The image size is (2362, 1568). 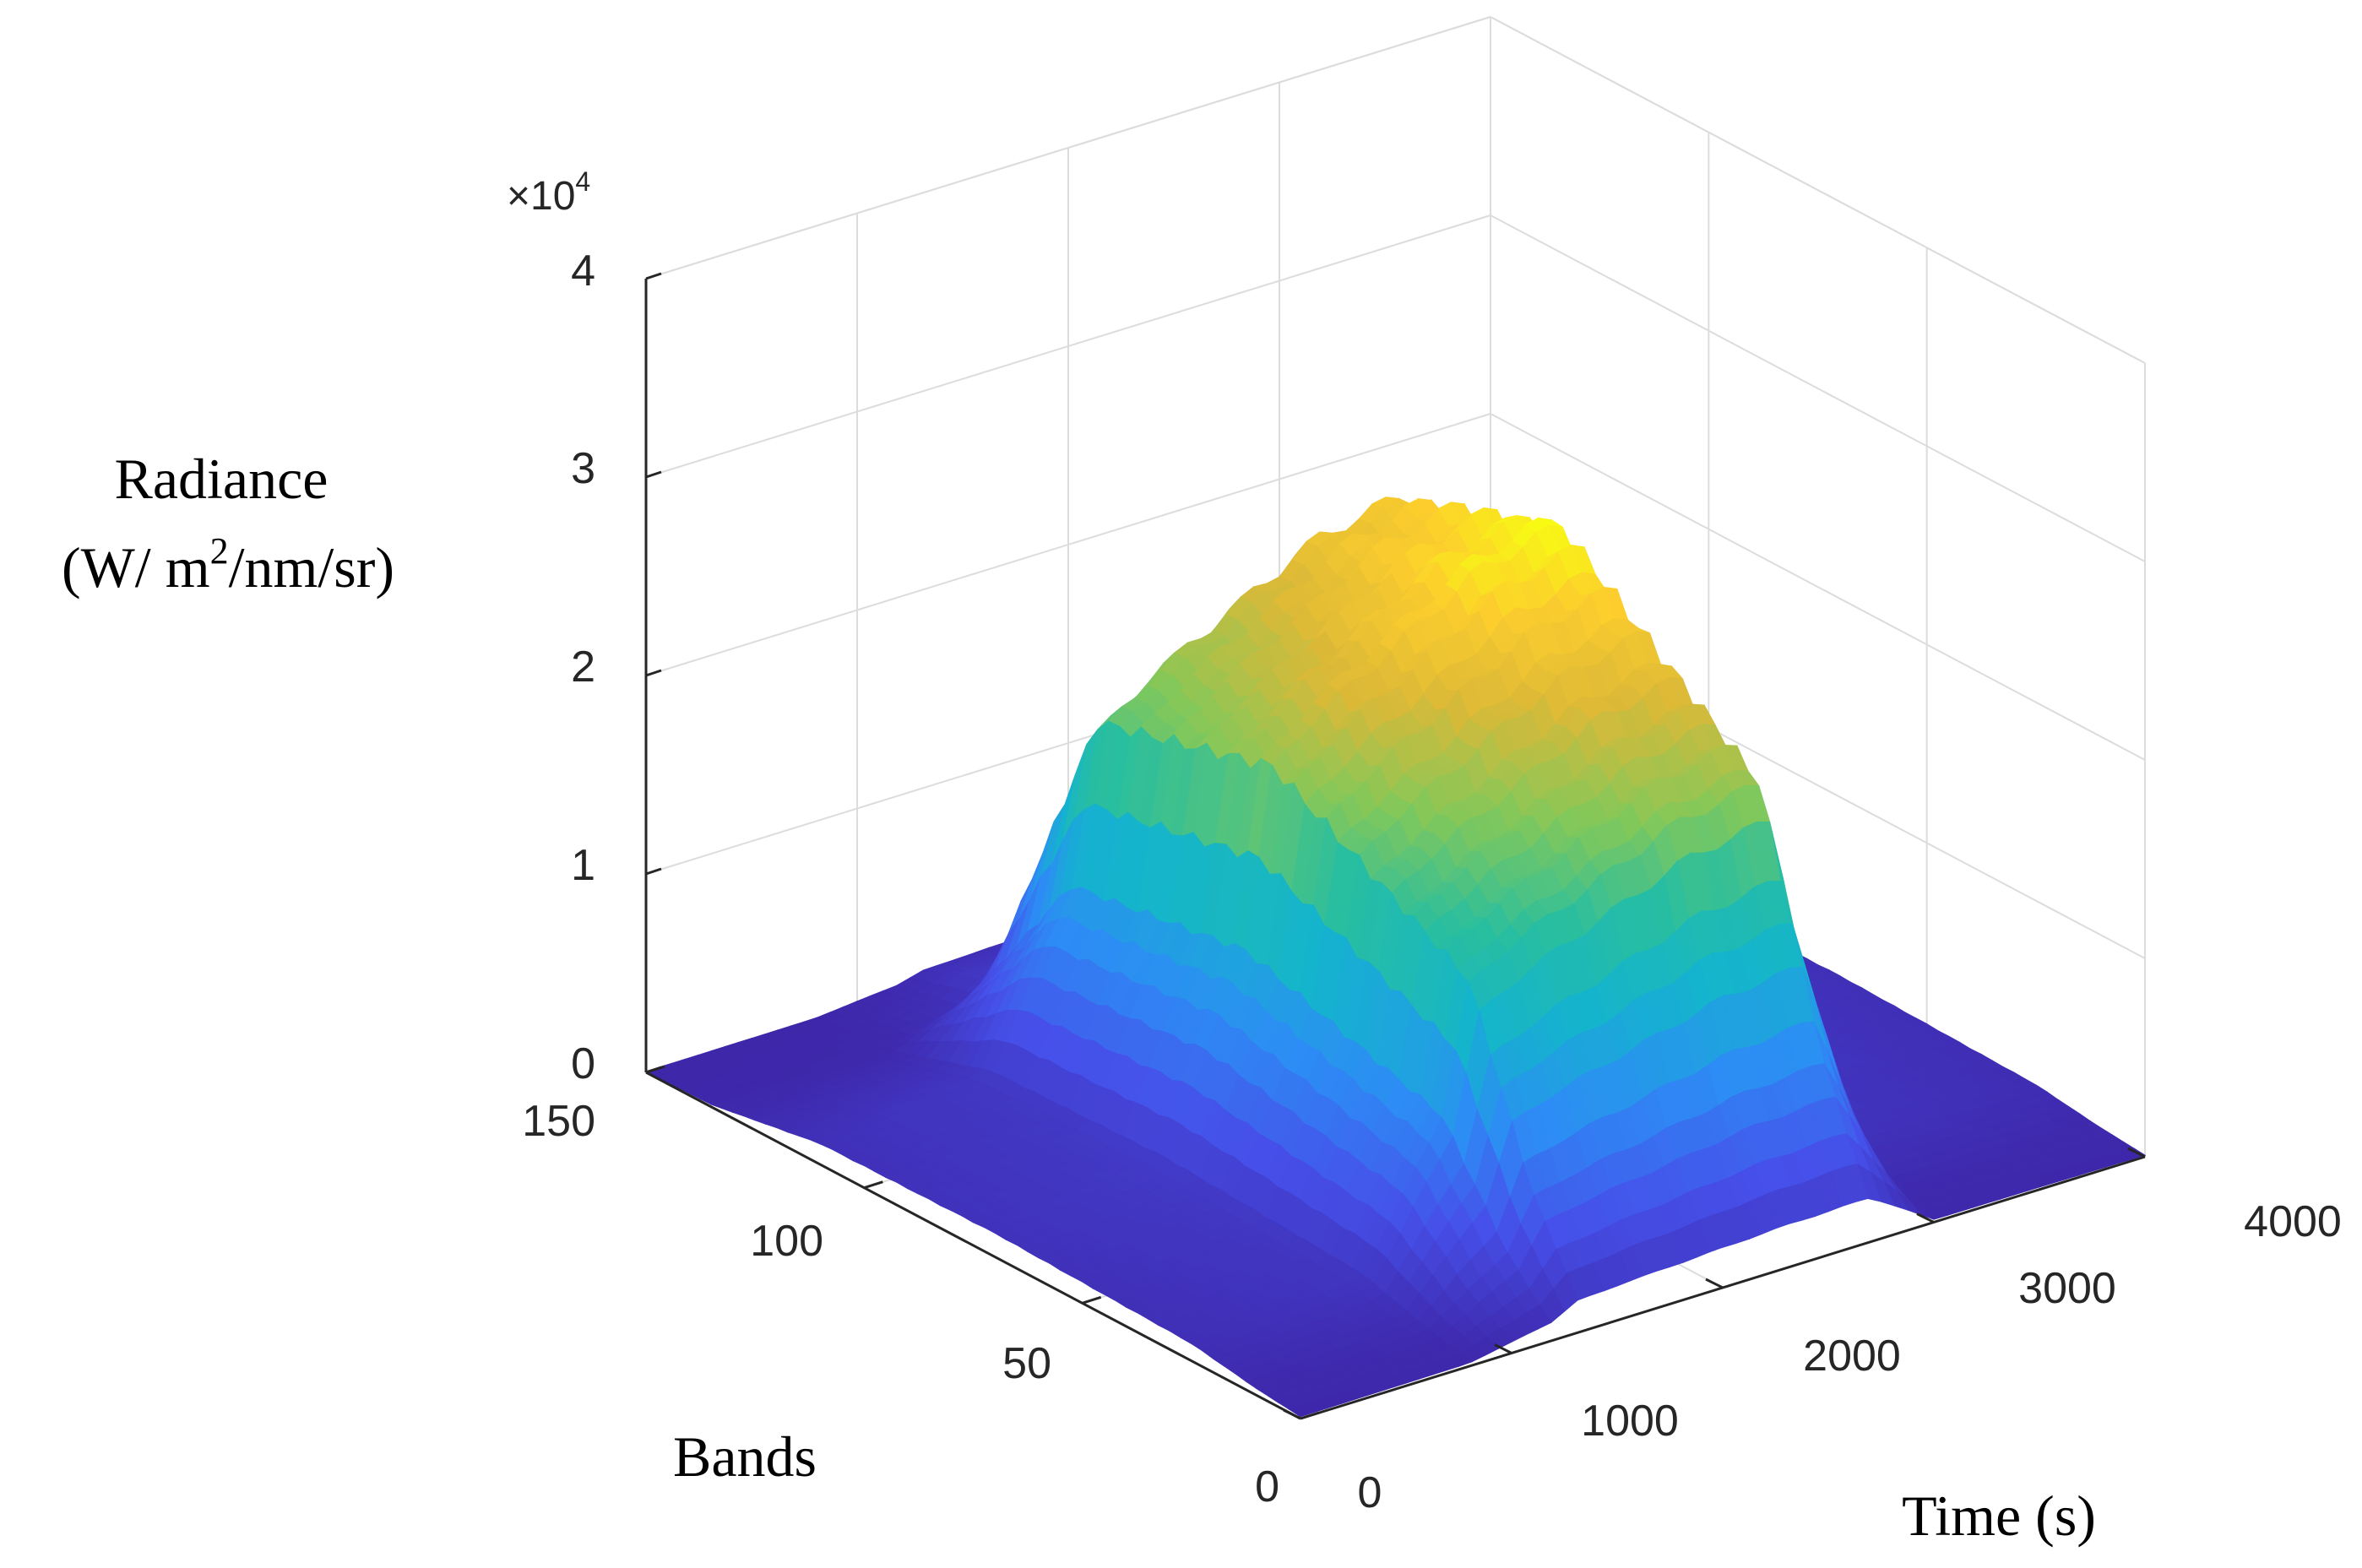 What do you see at coordinates (786, 1241) in the screenshot?
I see `bands-tick-label-100: 100` at bounding box center [786, 1241].